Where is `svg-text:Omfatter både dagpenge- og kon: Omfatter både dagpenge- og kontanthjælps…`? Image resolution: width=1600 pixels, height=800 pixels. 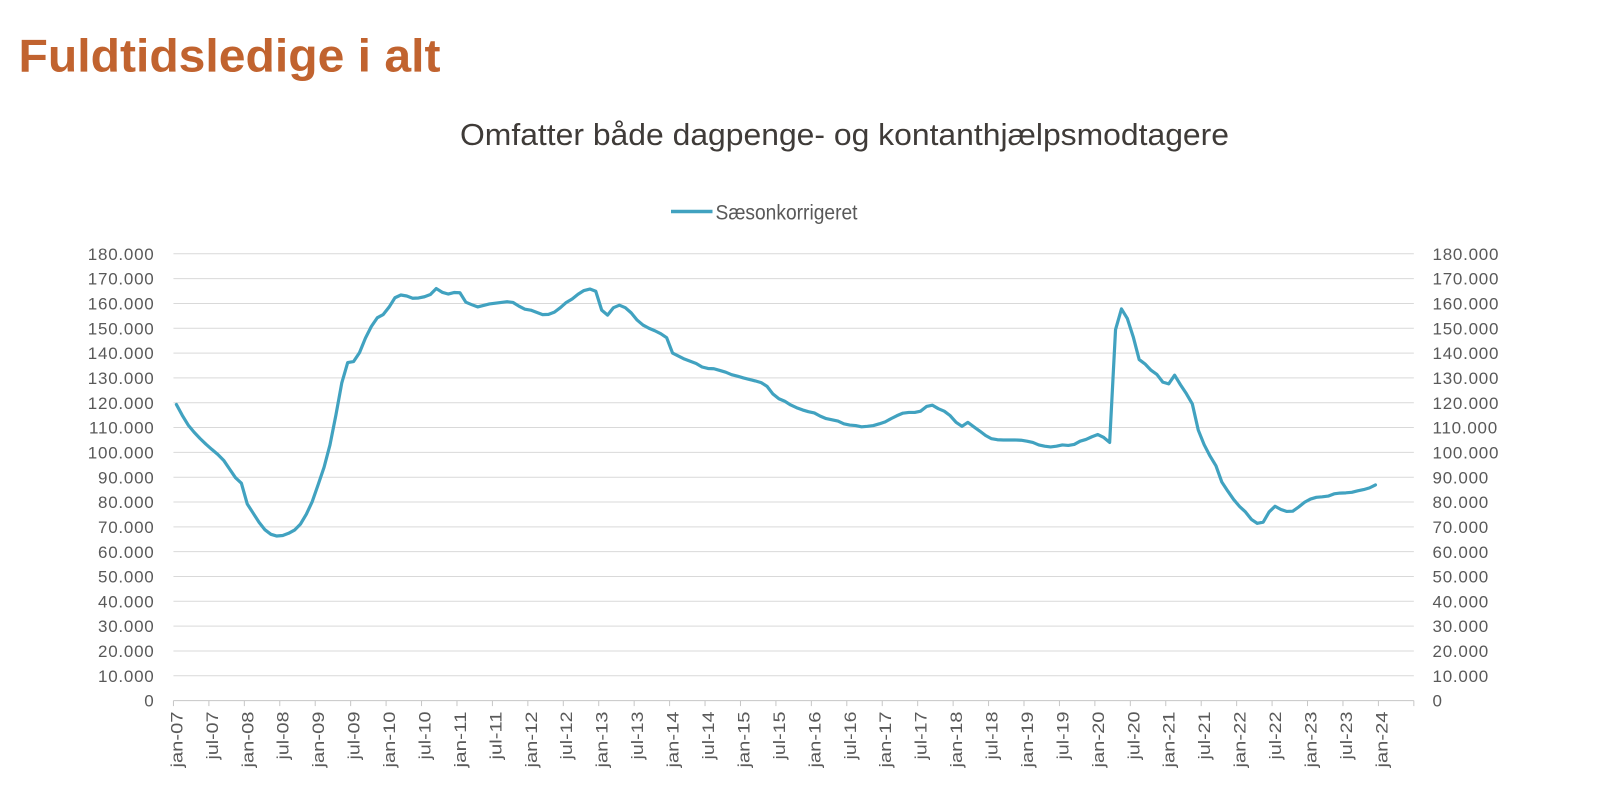
svg-text:Omfatter både dagpenge- og kon: Omfatter både dagpenge- og kontanthjælps… is located at coordinates (844, 134).